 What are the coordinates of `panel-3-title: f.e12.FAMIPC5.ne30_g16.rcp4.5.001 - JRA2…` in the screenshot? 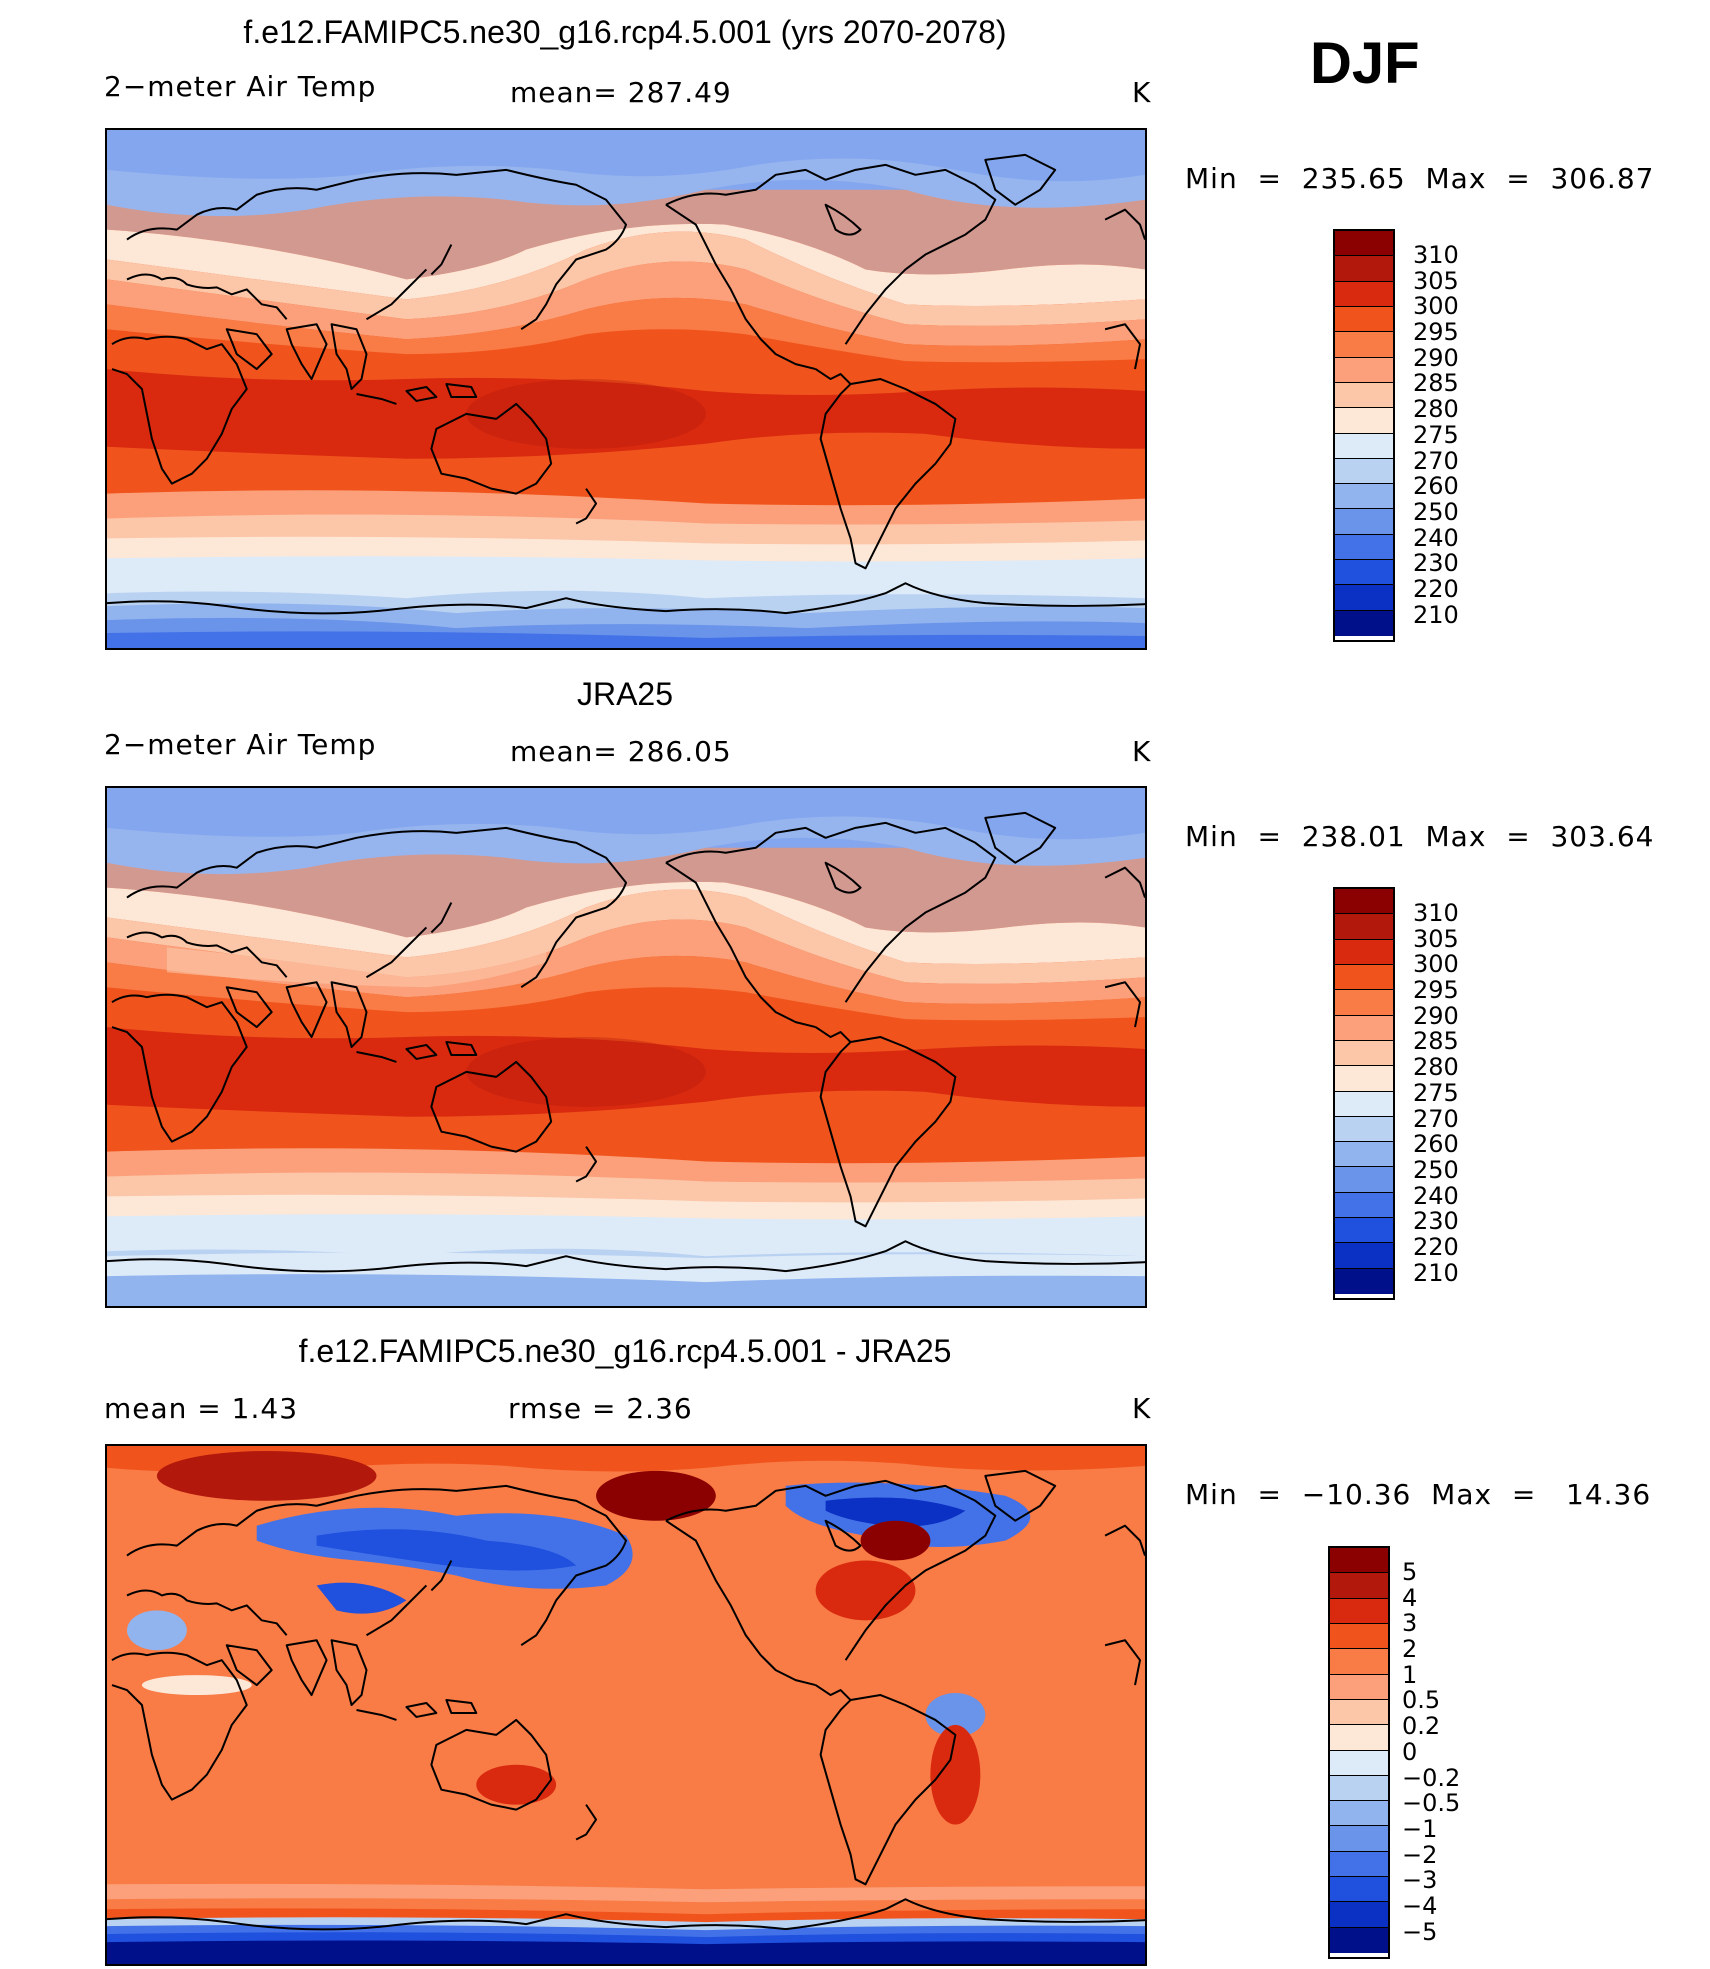 It's located at (625, 1351).